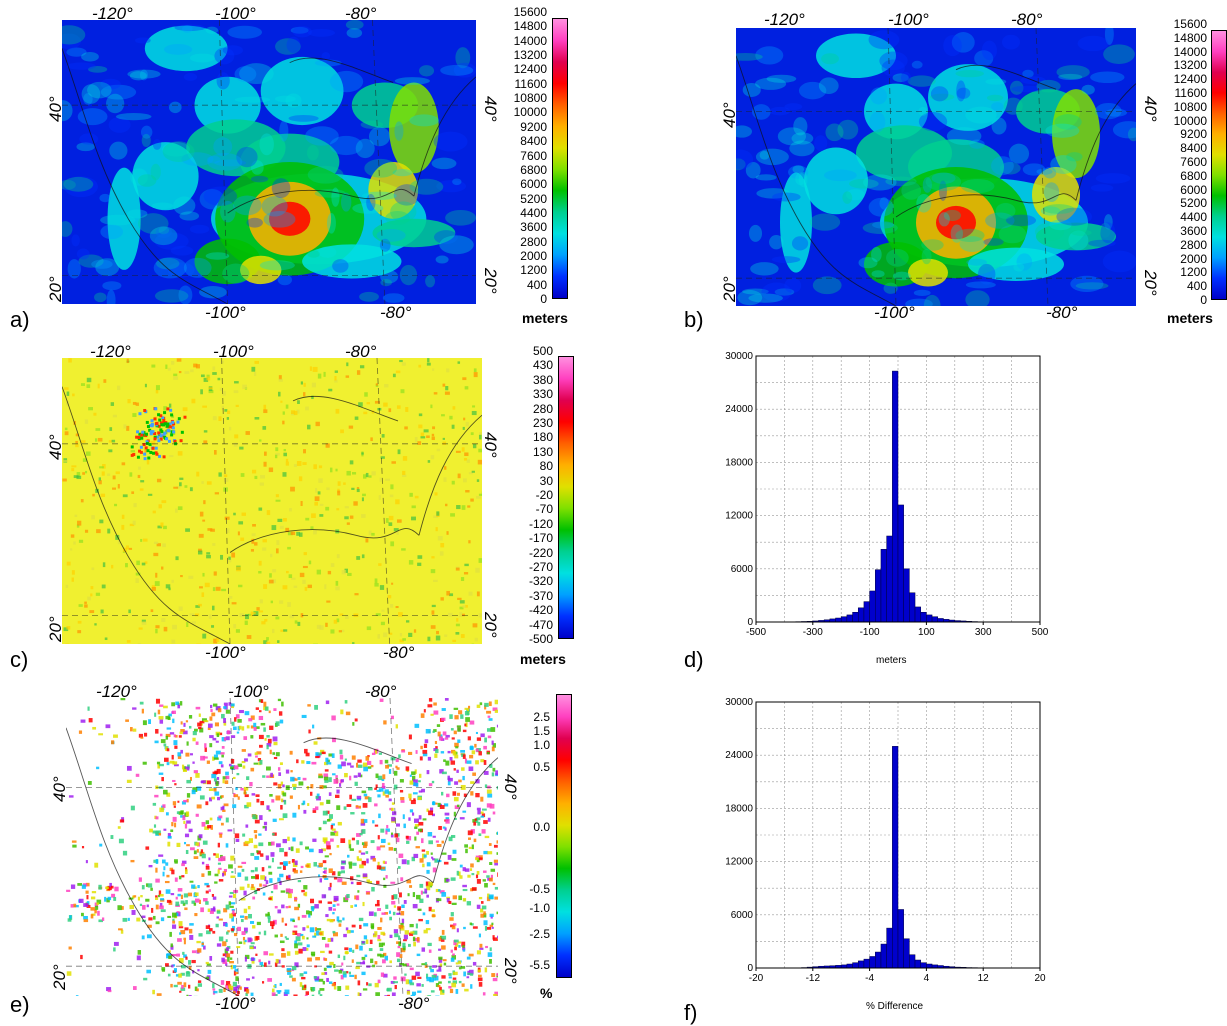 Image resolution: width=1227 pixels, height=1026 pixels. What do you see at coordinates (541, 826) in the screenshot?
I see `colorbar-tick-label: 0.0` at bounding box center [541, 826].